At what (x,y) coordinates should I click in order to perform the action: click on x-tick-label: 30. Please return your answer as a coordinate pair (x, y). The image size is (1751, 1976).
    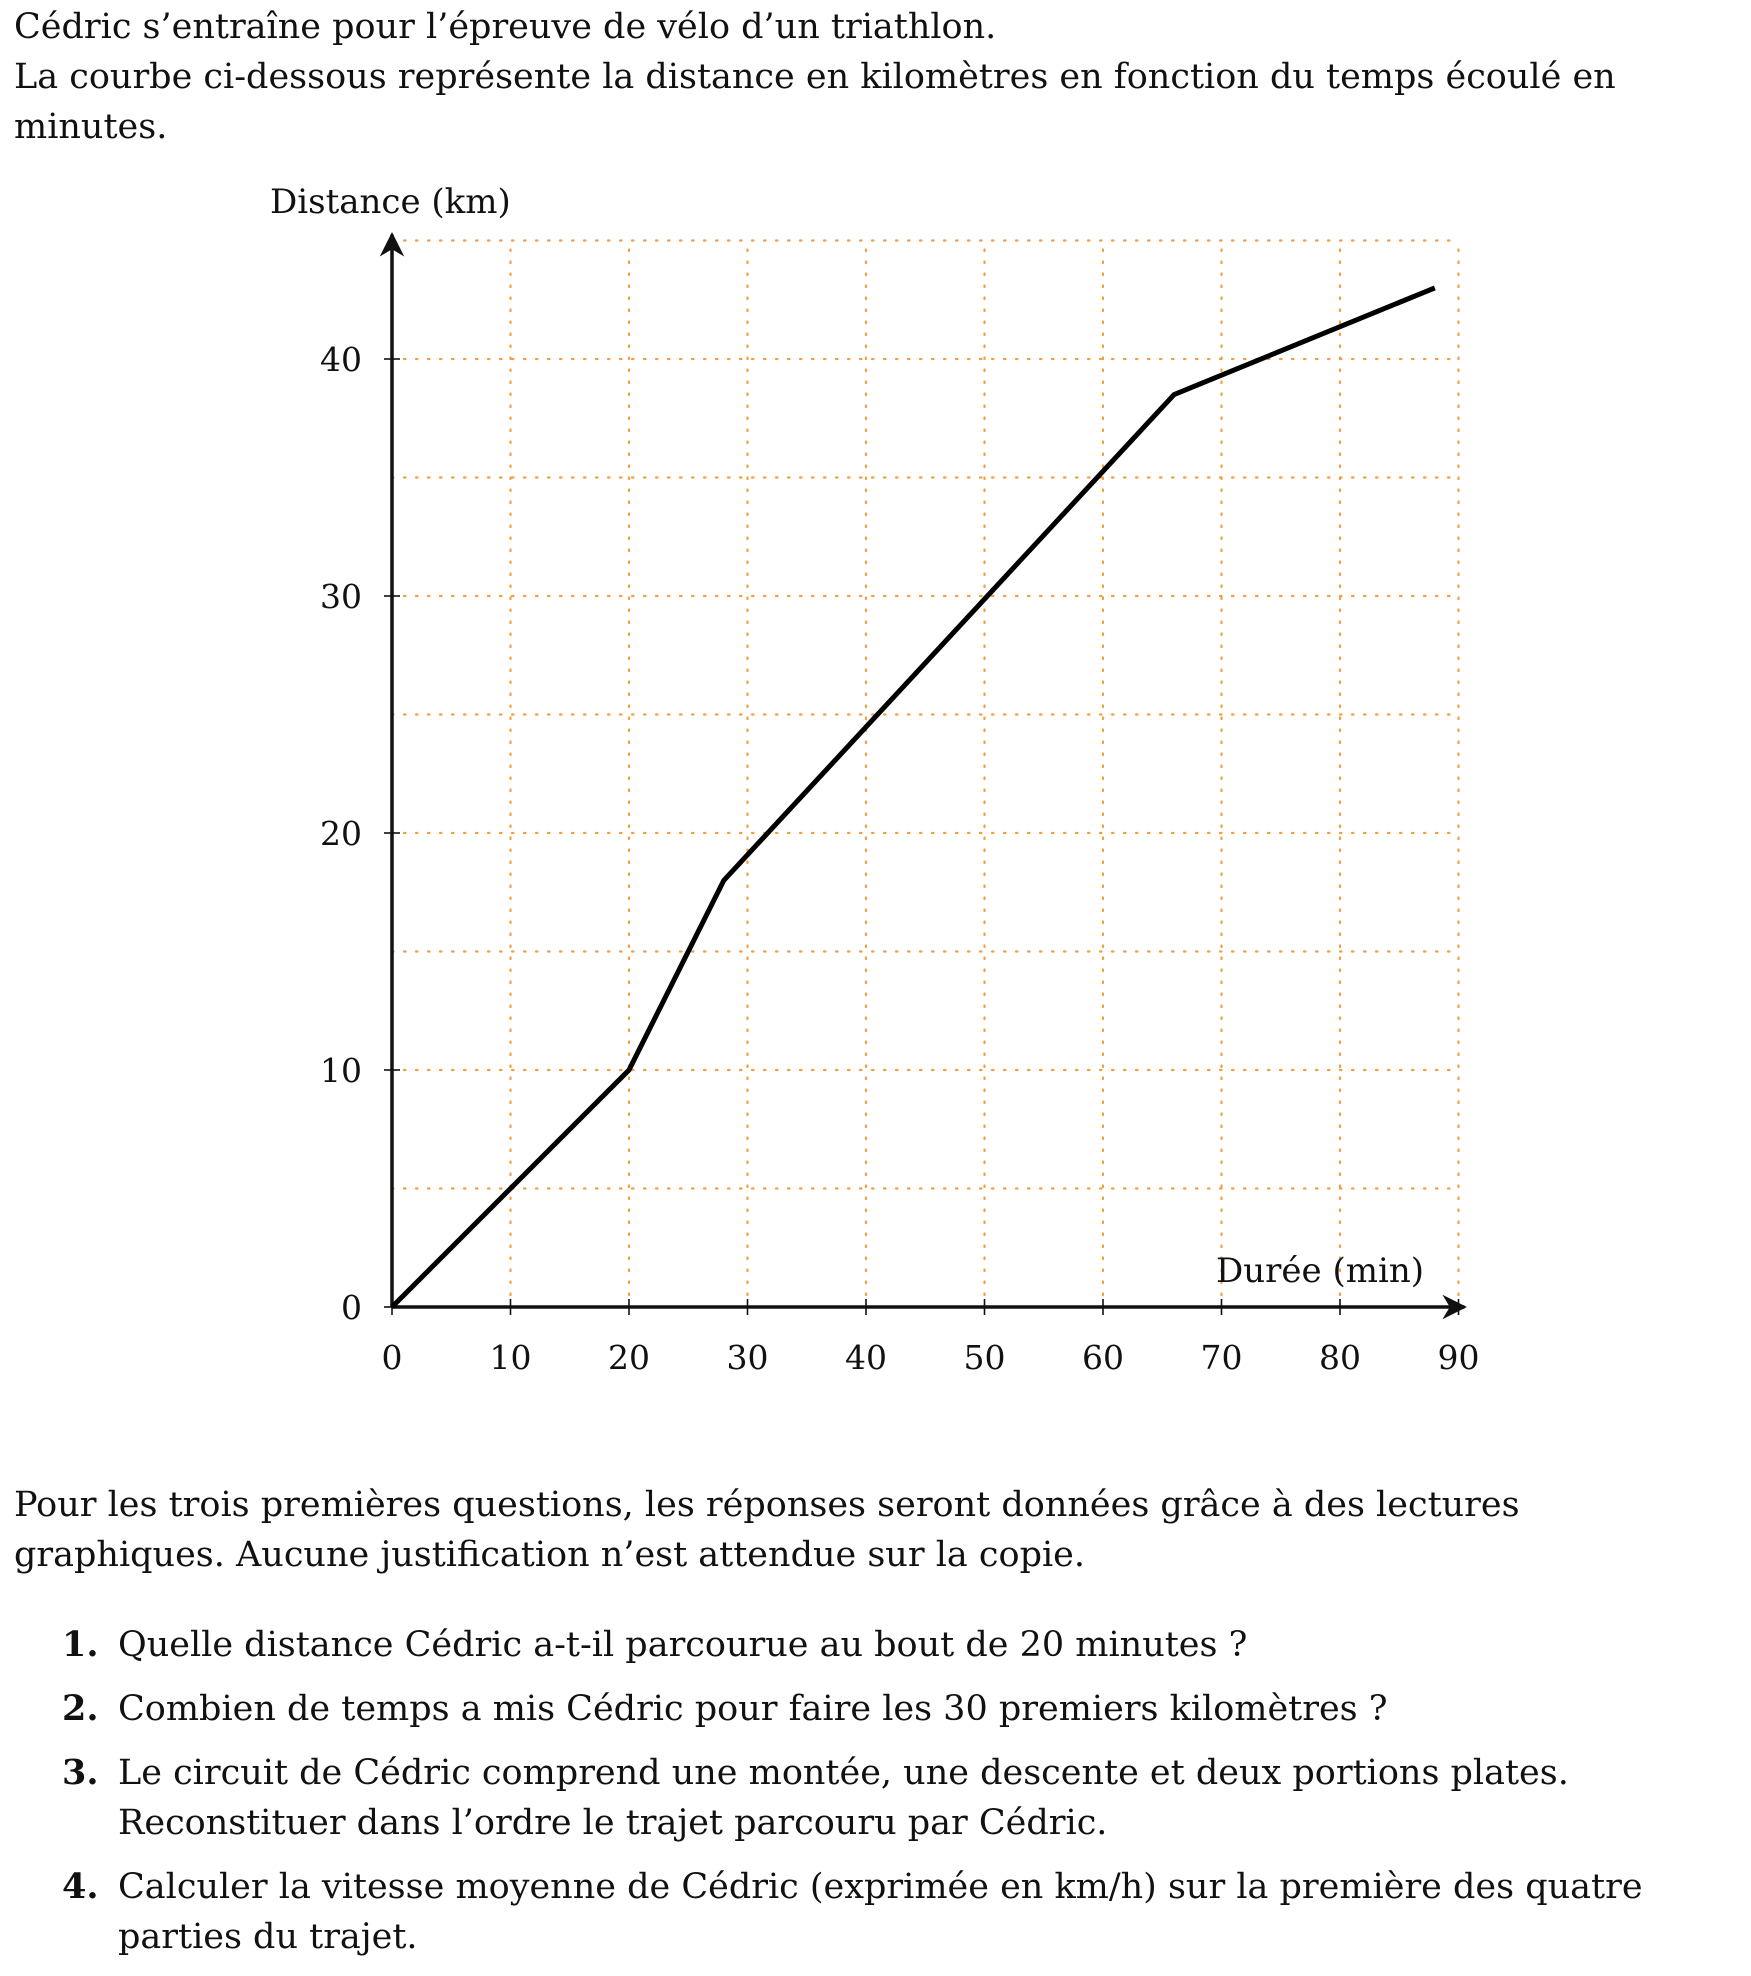
    Looking at the image, I should click on (748, 1357).